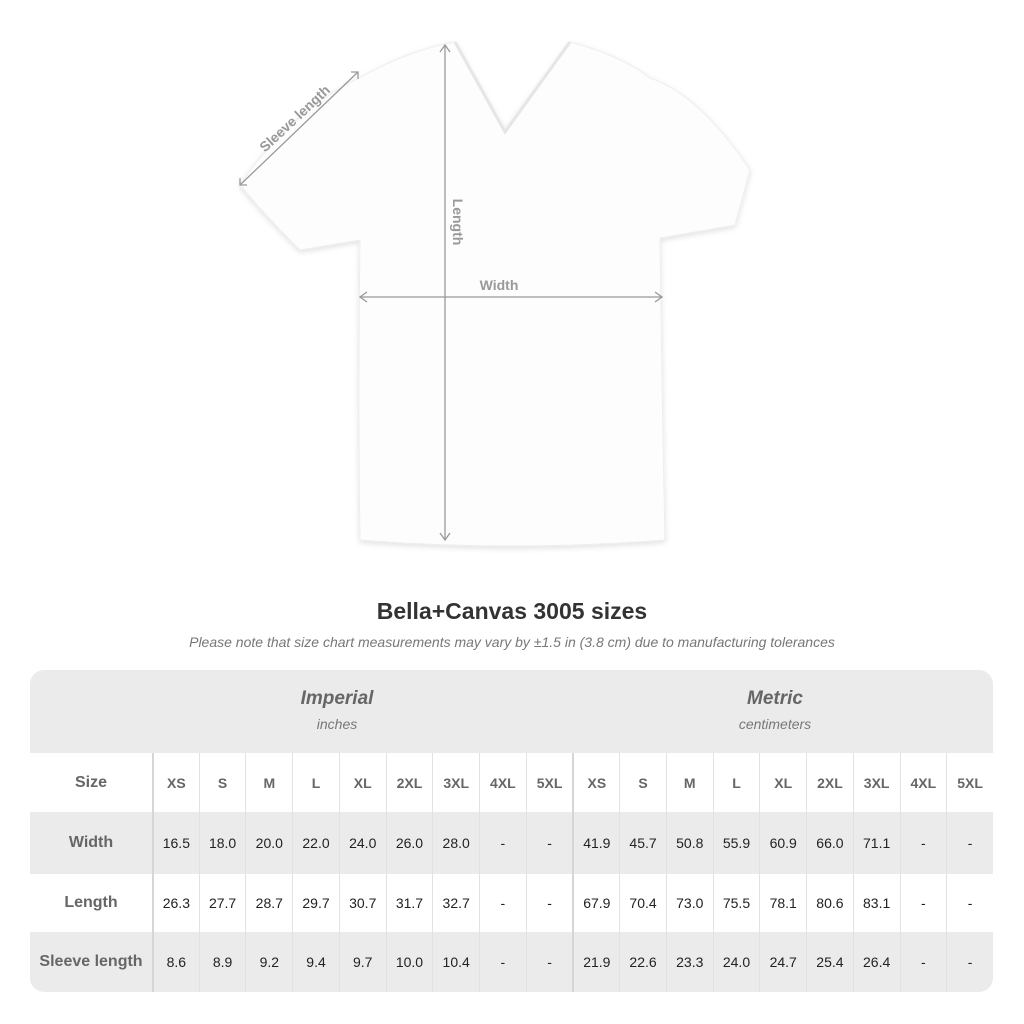  Describe the element at coordinates (175, 903) in the screenshot. I see `value-cell: 26.3` at that location.